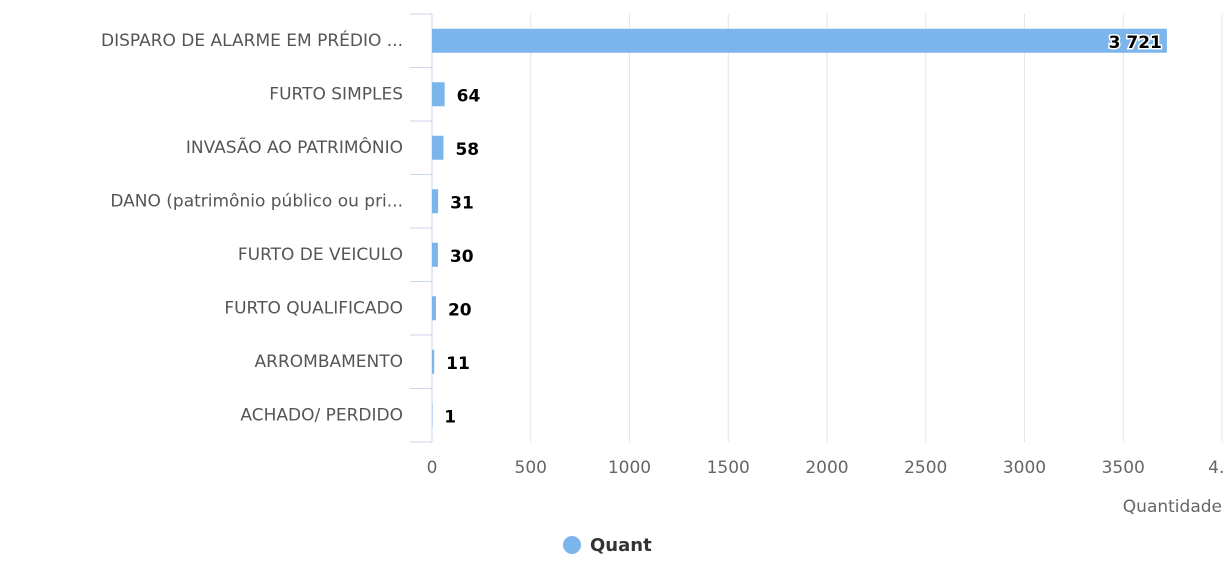  What do you see at coordinates (621, 545) in the screenshot?
I see `legend-label: Quant` at bounding box center [621, 545].